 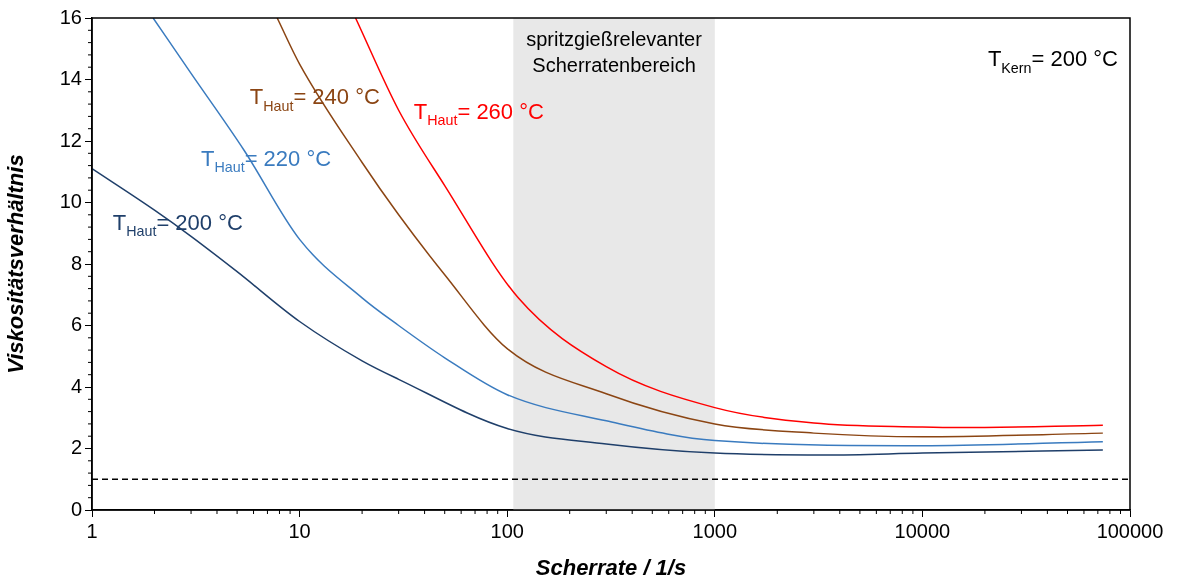 What do you see at coordinates (76, 324) in the screenshot?
I see `y-tick-label: 6` at bounding box center [76, 324].